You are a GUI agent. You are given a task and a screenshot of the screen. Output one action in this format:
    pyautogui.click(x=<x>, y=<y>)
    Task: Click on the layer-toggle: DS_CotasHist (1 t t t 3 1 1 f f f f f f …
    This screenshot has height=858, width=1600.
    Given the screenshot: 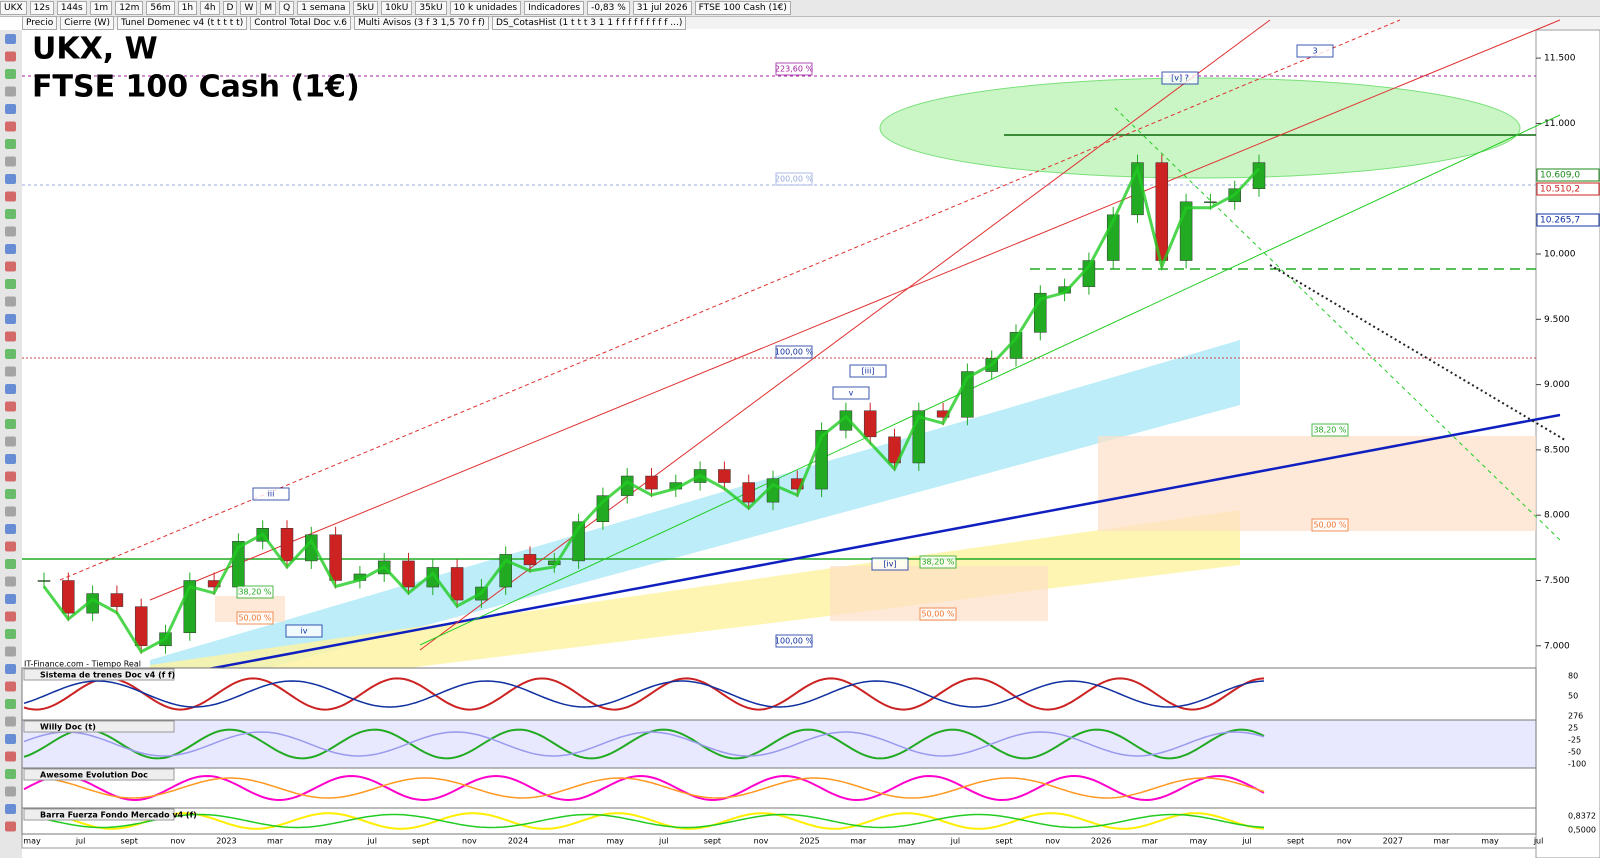 What is the action you would take?
    pyautogui.click(x=589, y=23)
    